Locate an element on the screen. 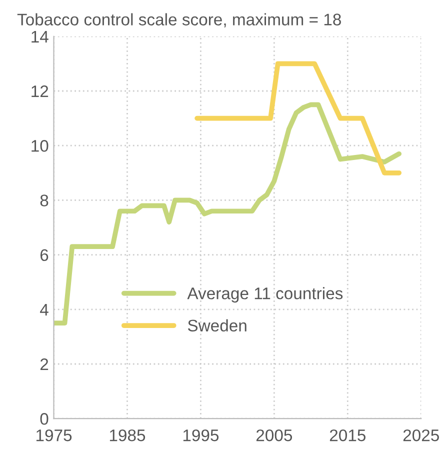  x-tick-label: 2005 is located at coordinates (274, 435).